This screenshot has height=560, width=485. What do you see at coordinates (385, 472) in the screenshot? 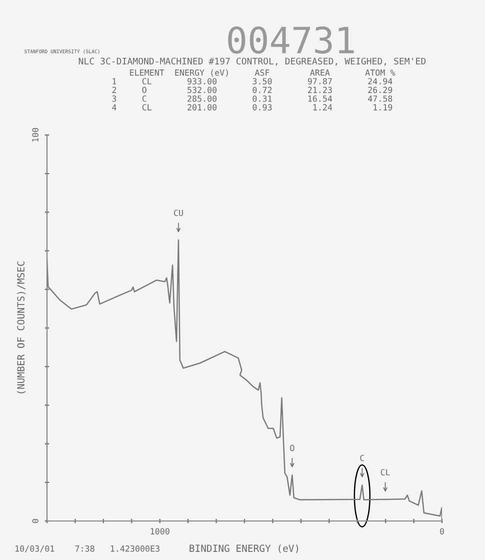
I see `annotation: CL` at bounding box center [385, 472].